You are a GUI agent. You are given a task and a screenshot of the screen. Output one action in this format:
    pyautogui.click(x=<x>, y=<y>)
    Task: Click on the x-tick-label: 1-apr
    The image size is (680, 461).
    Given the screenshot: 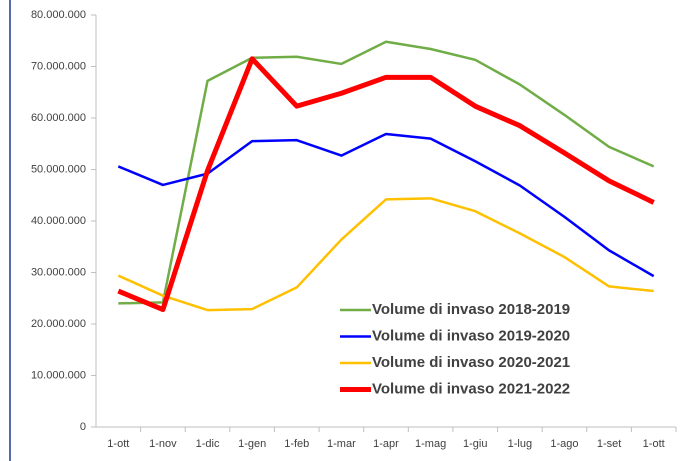 What is the action you would take?
    pyautogui.click(x=386, y=444)
    